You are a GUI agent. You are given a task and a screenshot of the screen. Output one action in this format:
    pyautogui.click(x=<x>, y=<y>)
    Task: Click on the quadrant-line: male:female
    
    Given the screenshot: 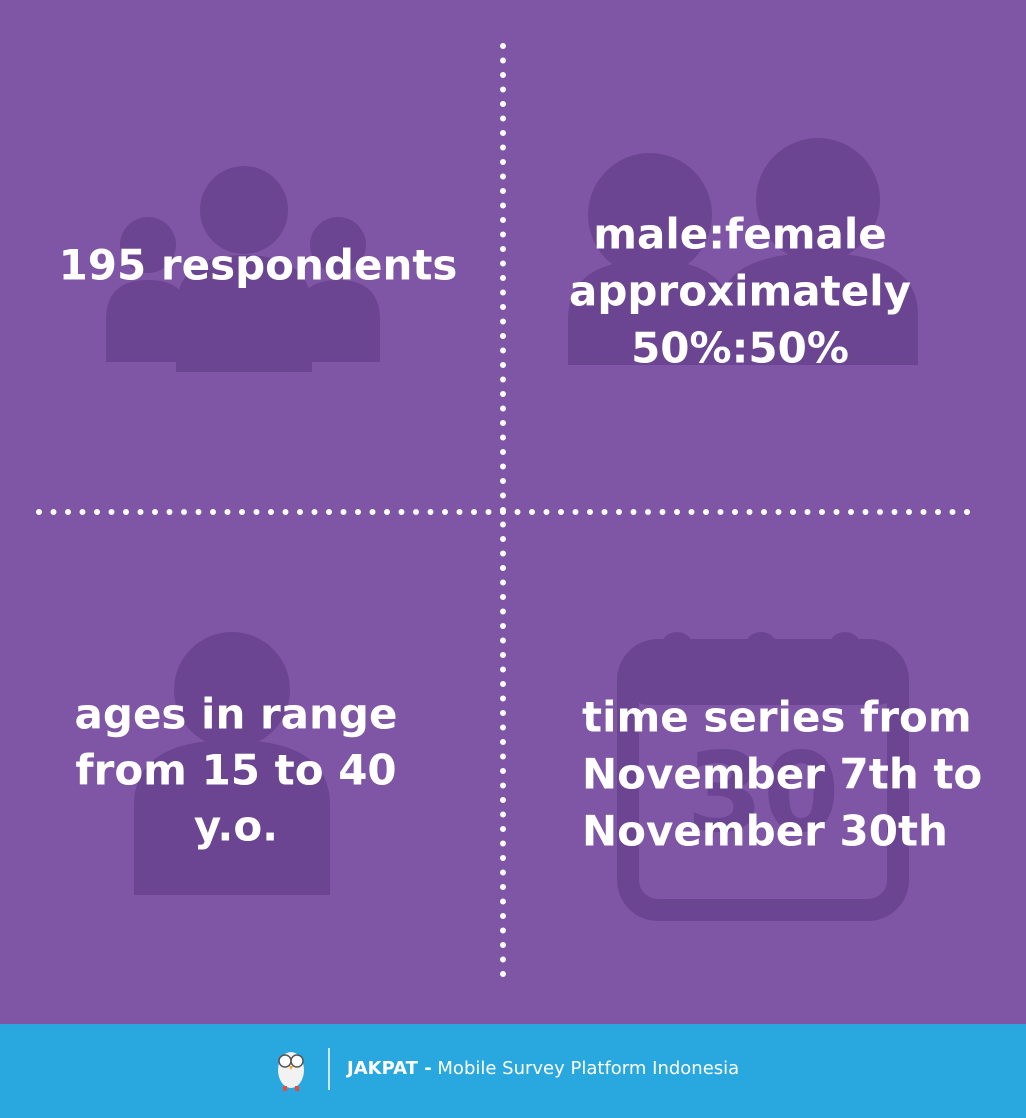 What is the action you would take?
    pyautogui.click(x=740, y=234)
    